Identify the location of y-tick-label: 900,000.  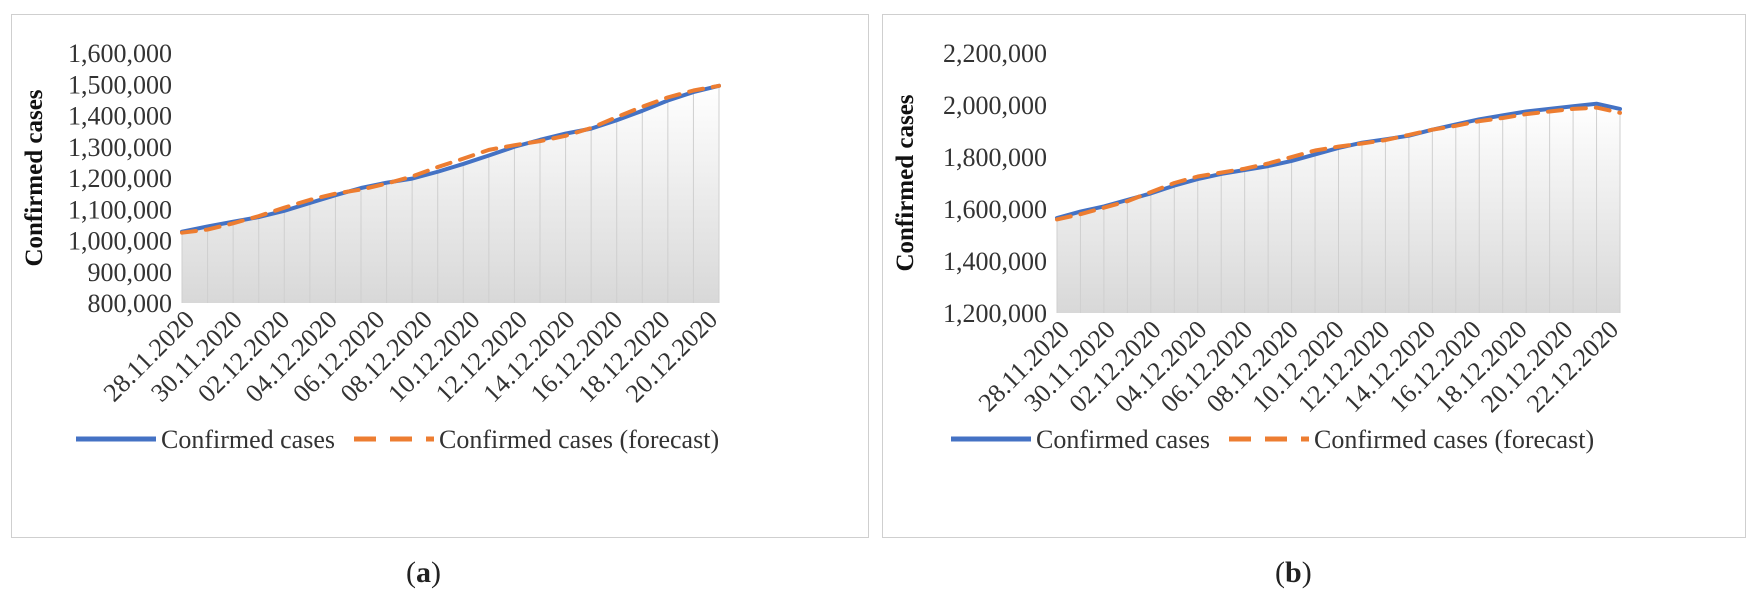
(130, 272).